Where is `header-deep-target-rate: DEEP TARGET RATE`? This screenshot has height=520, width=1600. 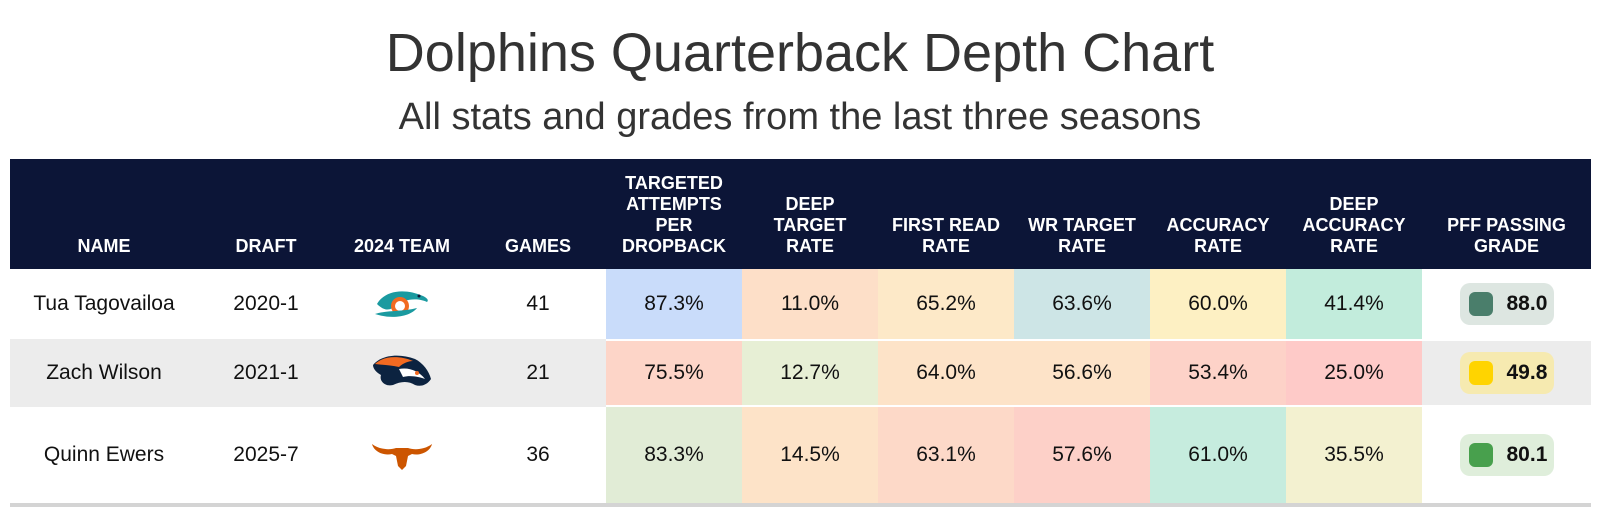 header-deep-target-rate: DEEP TARGET RATE is located at coordinates (810, 225).